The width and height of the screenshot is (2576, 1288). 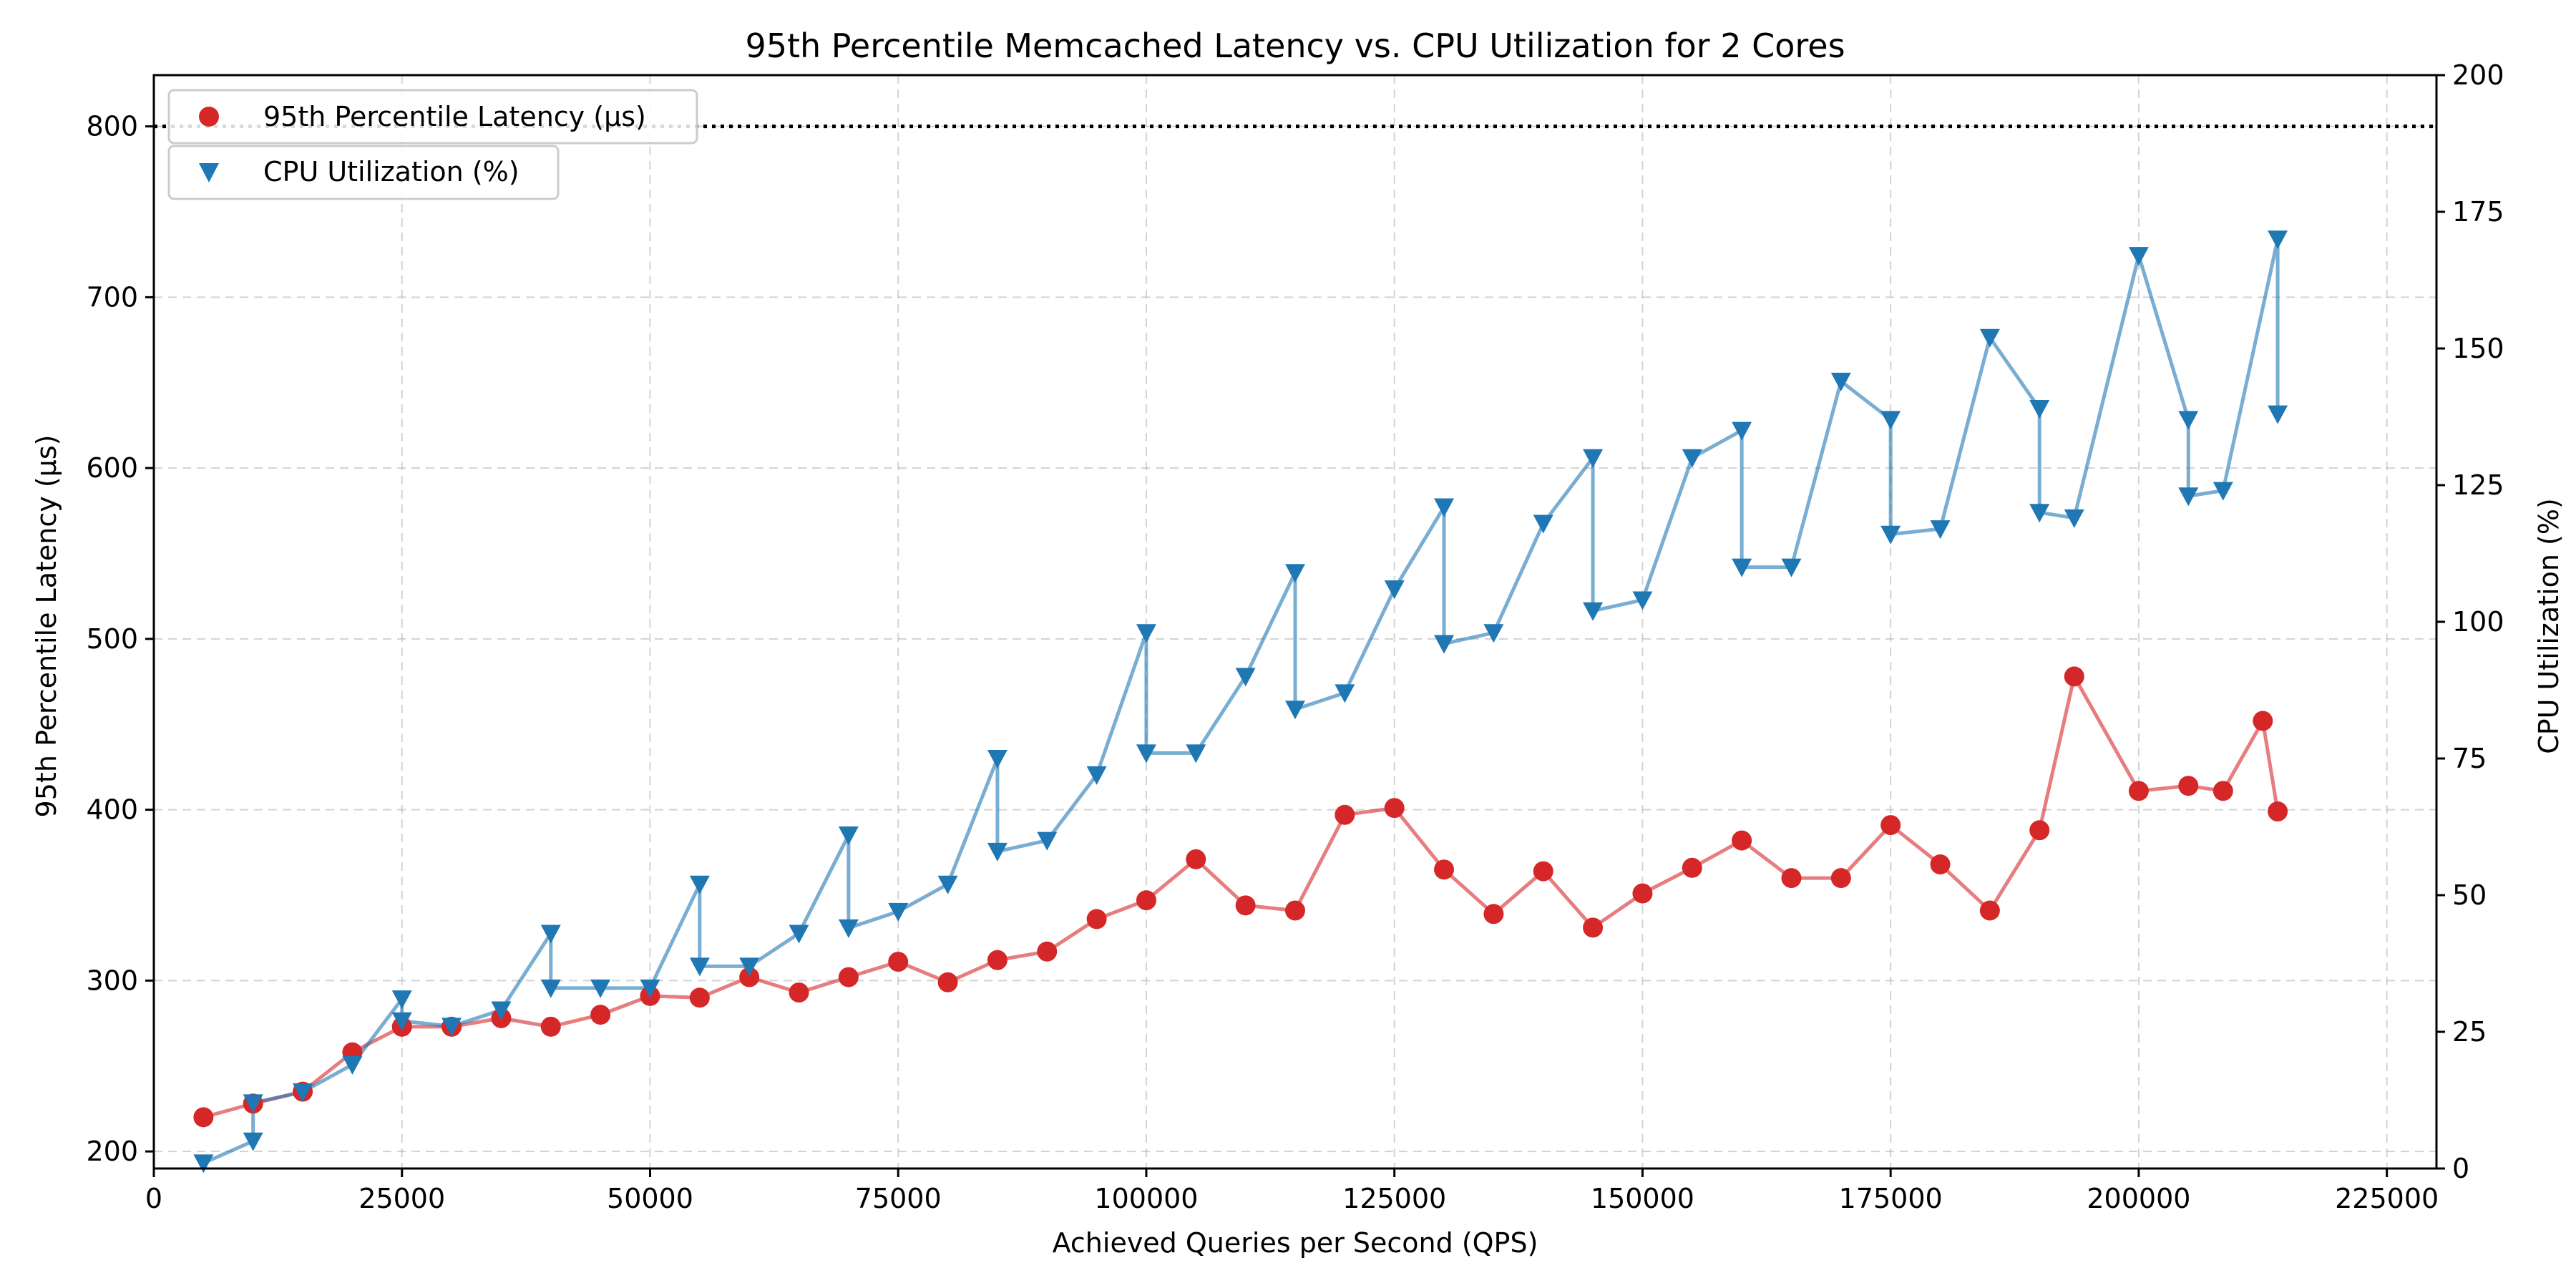 What do you see at coordinates (401, 1198) in the screenshot?
I see `x-tick-label-1: 25000` at bounding box center [401, 1198].